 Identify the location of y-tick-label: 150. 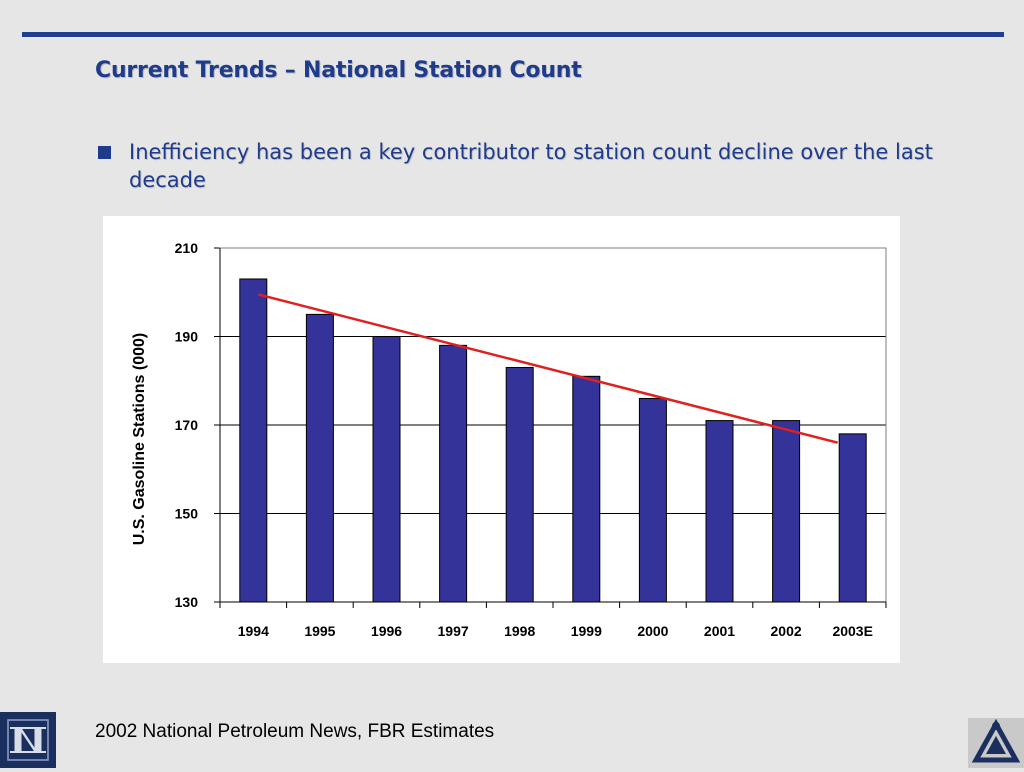
(187, 514).